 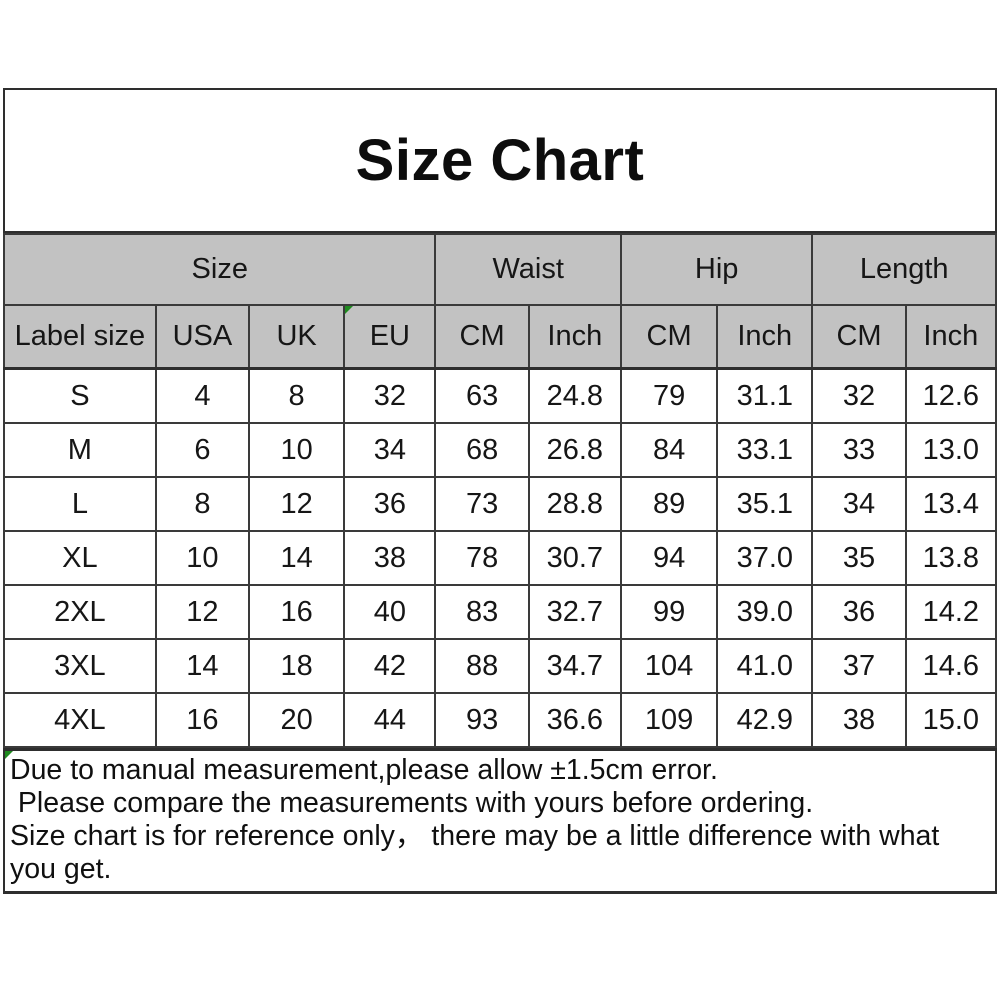 I want to click on cell: 36.6, so click(x=574, y=720).